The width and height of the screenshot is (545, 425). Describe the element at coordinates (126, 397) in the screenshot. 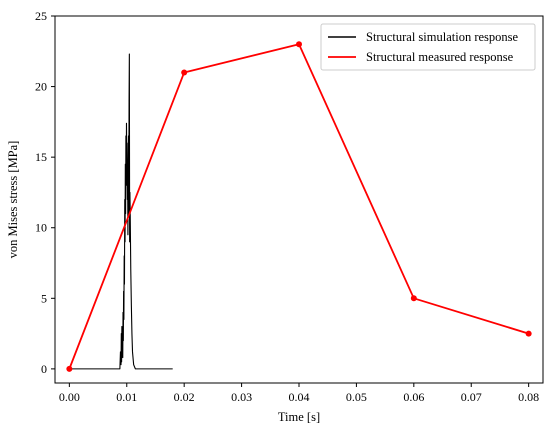

I see `x-tick-label: 0.01` at that location.